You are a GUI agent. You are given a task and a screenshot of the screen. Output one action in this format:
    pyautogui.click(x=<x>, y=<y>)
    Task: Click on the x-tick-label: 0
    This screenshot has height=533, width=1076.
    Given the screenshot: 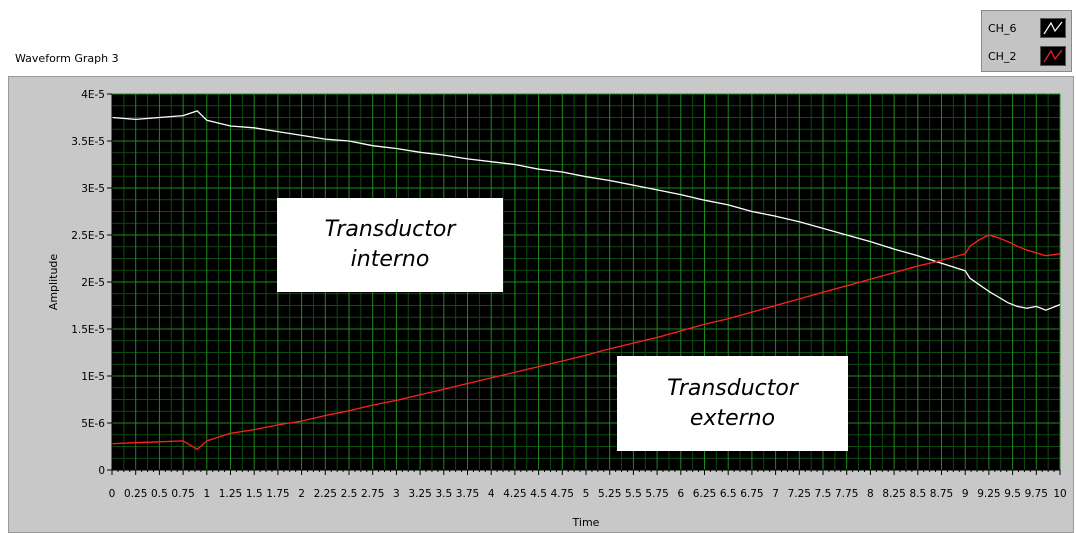 What is the action you would take?
    pyautogui.click(x=112, y=494)
    